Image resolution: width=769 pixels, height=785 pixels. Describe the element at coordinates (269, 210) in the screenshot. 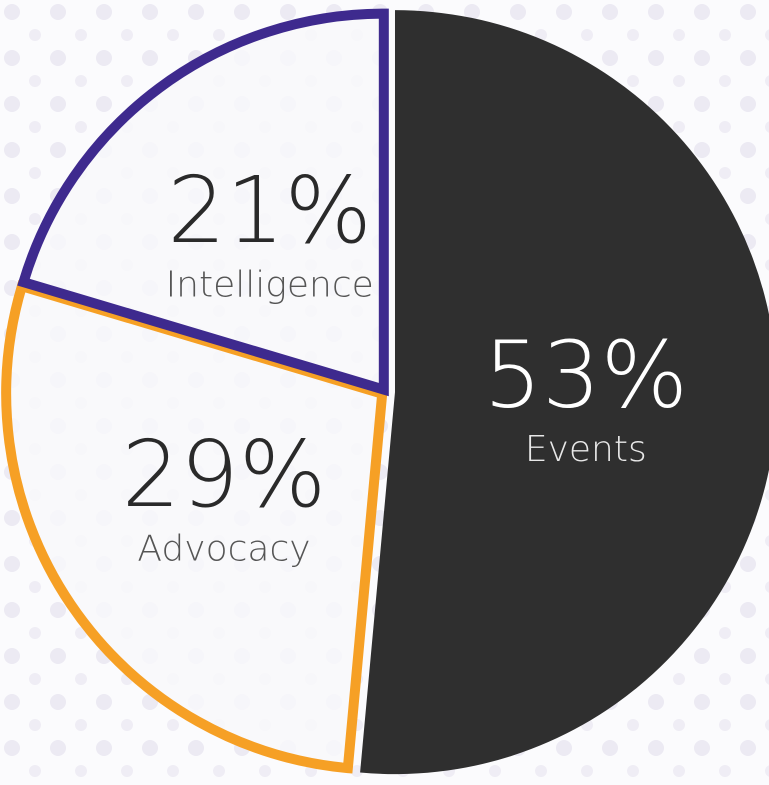

I see `value-label: 21%` at that location.